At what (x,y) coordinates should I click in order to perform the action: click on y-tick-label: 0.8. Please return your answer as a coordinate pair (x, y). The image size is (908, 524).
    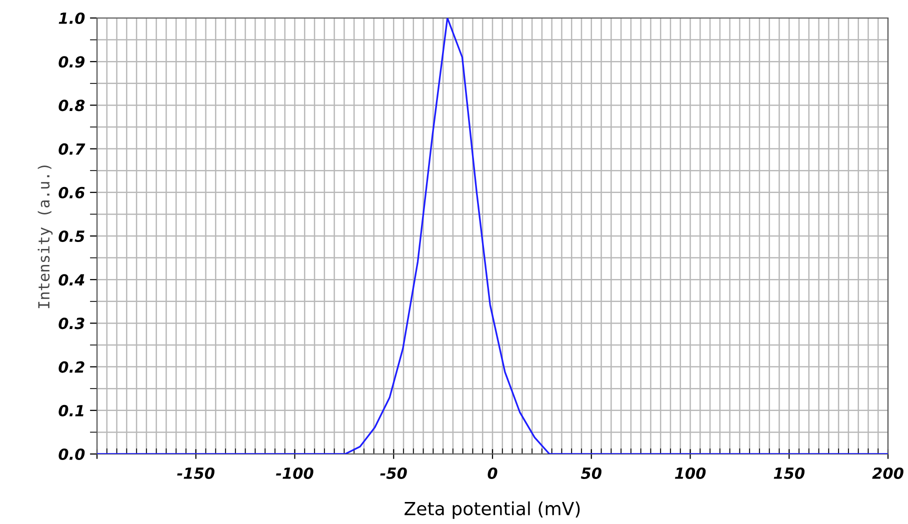
    Looking at the image, I should click on (71, 106).